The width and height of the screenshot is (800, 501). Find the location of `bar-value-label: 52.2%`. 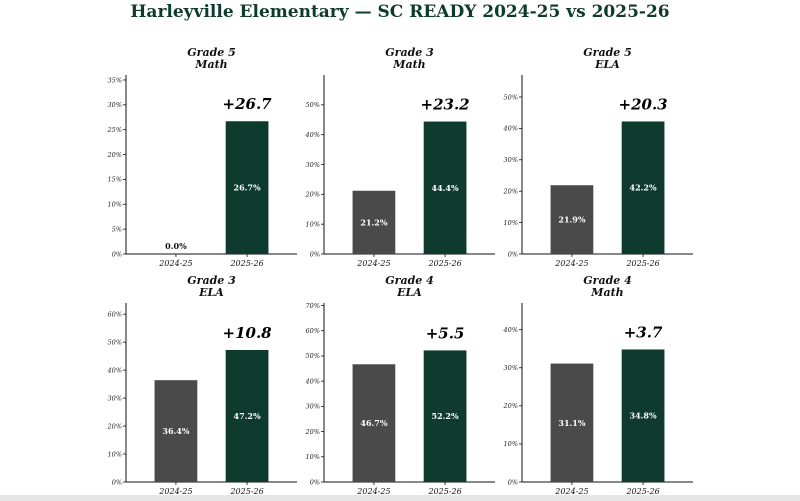

bar-value-label: 52.2% is located at coordinates (445, 416).